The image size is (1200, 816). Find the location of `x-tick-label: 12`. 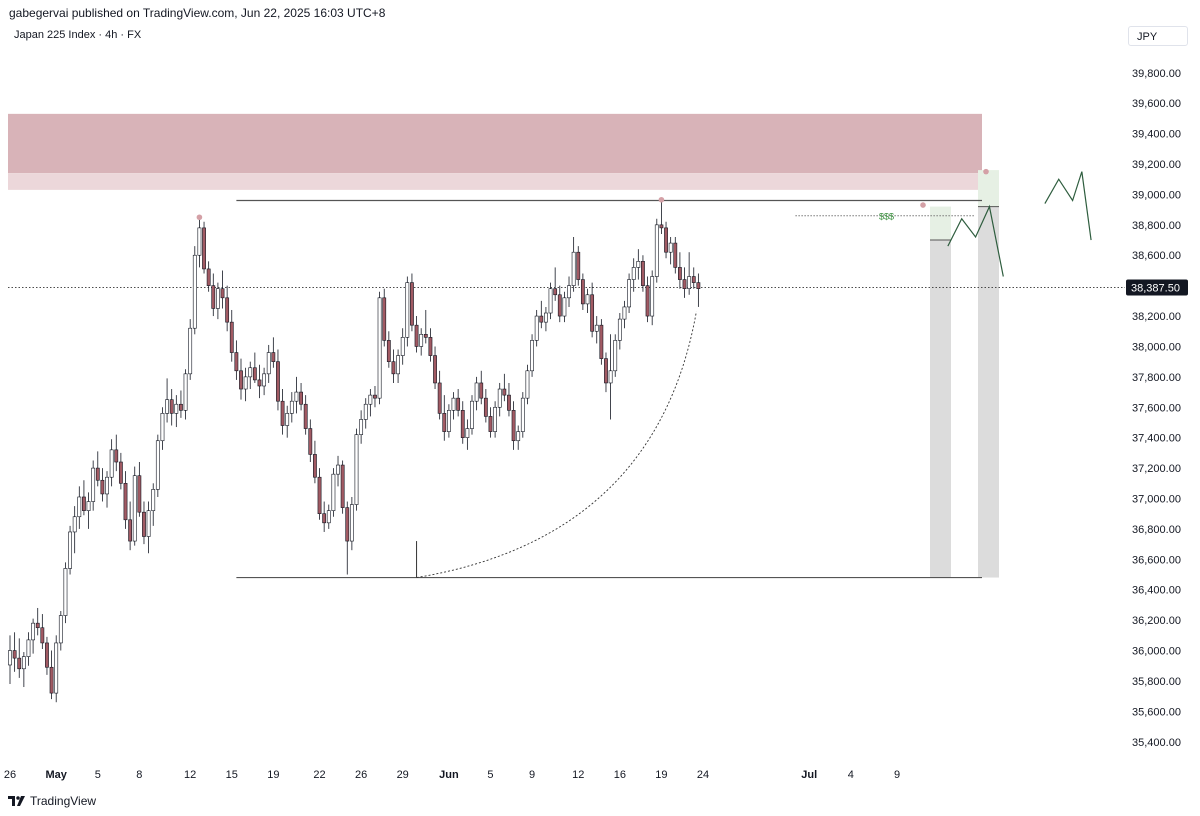

x-tick-label: 12 is located at coordinates (578, 775).